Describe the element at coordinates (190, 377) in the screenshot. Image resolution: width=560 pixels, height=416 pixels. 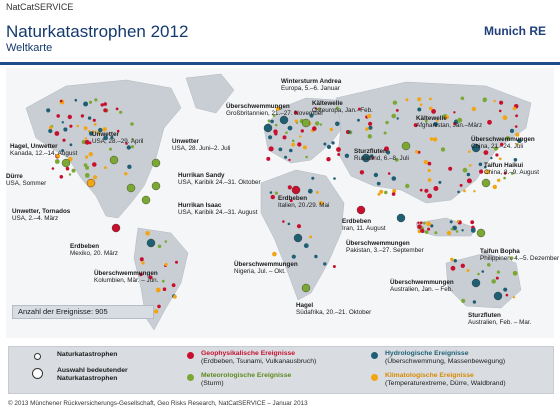
I see `legend-meteorological-dot-icon` at that location.